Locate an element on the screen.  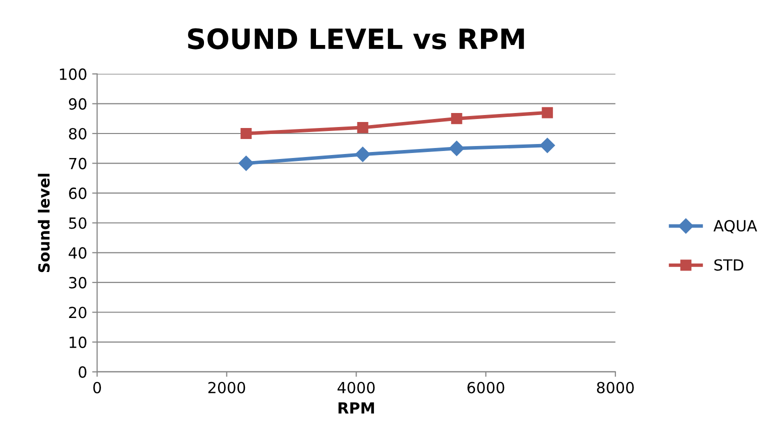
y-tick-label: 60 is located at coordinates (77, 194).